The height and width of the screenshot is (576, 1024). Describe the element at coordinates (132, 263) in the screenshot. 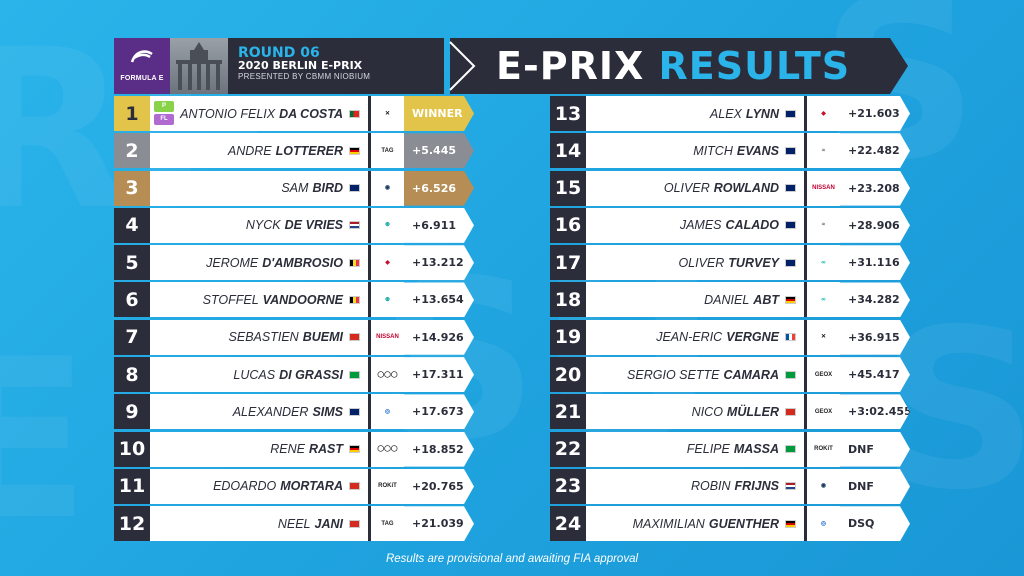

I see `position-number: 5` at that location.